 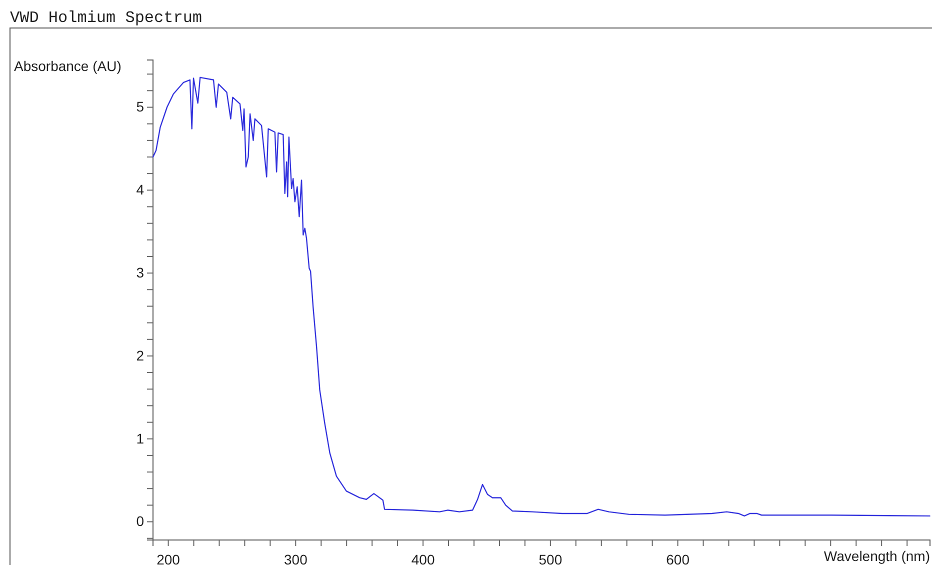 What do you see at coordinates (168, 558) in the screenshot?
I see `x-tick-label: 200` at bounding box center [168, 558].